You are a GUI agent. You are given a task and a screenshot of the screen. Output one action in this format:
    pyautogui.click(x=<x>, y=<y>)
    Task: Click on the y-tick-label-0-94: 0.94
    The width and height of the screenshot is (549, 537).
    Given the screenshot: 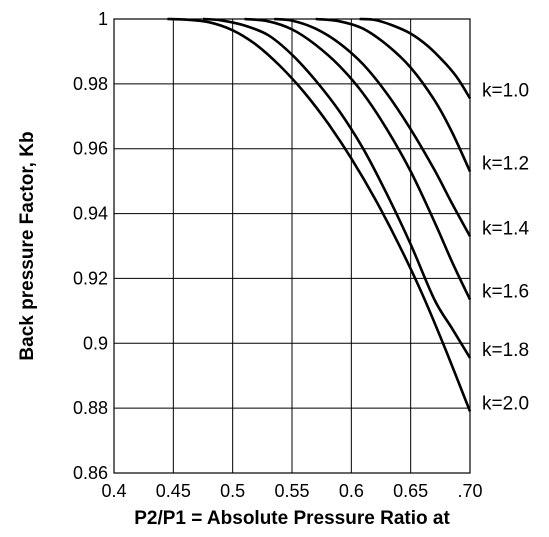 What is the action you would take?
    pyautogui.click(x=90, y=214)
    